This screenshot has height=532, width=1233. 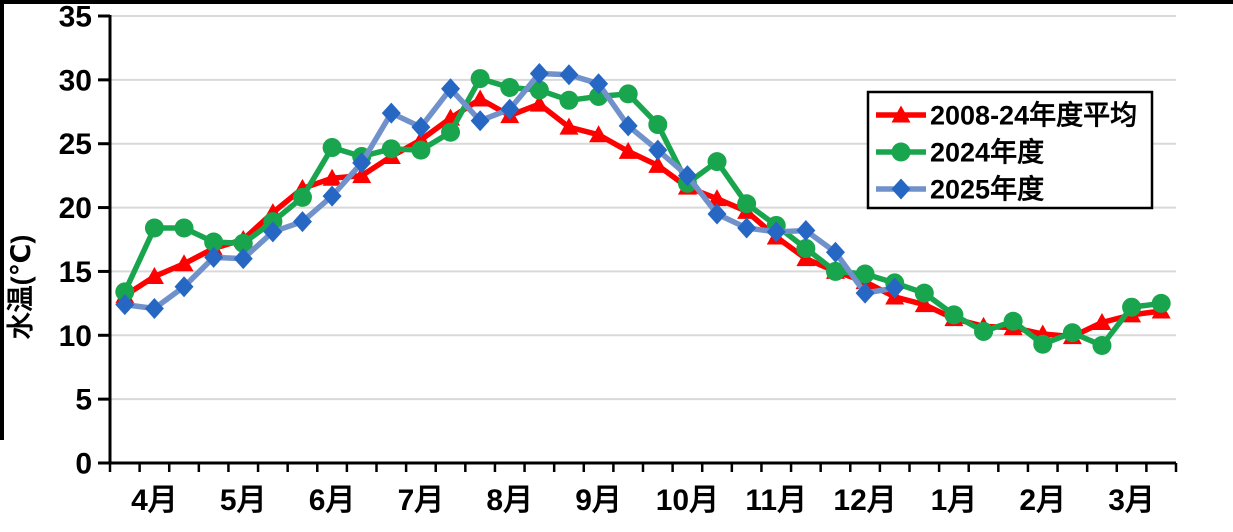 What do you see at coordinates (1033, 115) in the screenshot?
I see `legend-label-0: 2008-24年度平均` at bounding box center [1033, 115].